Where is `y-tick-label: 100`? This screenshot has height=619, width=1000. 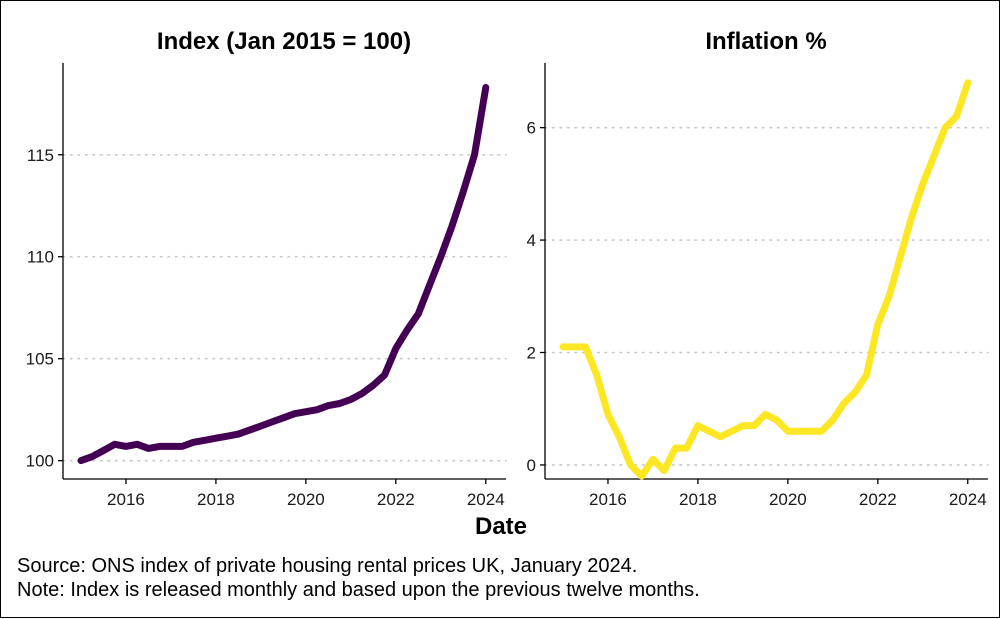
y-tick-label: 100 is located at coordinates (40, 461).